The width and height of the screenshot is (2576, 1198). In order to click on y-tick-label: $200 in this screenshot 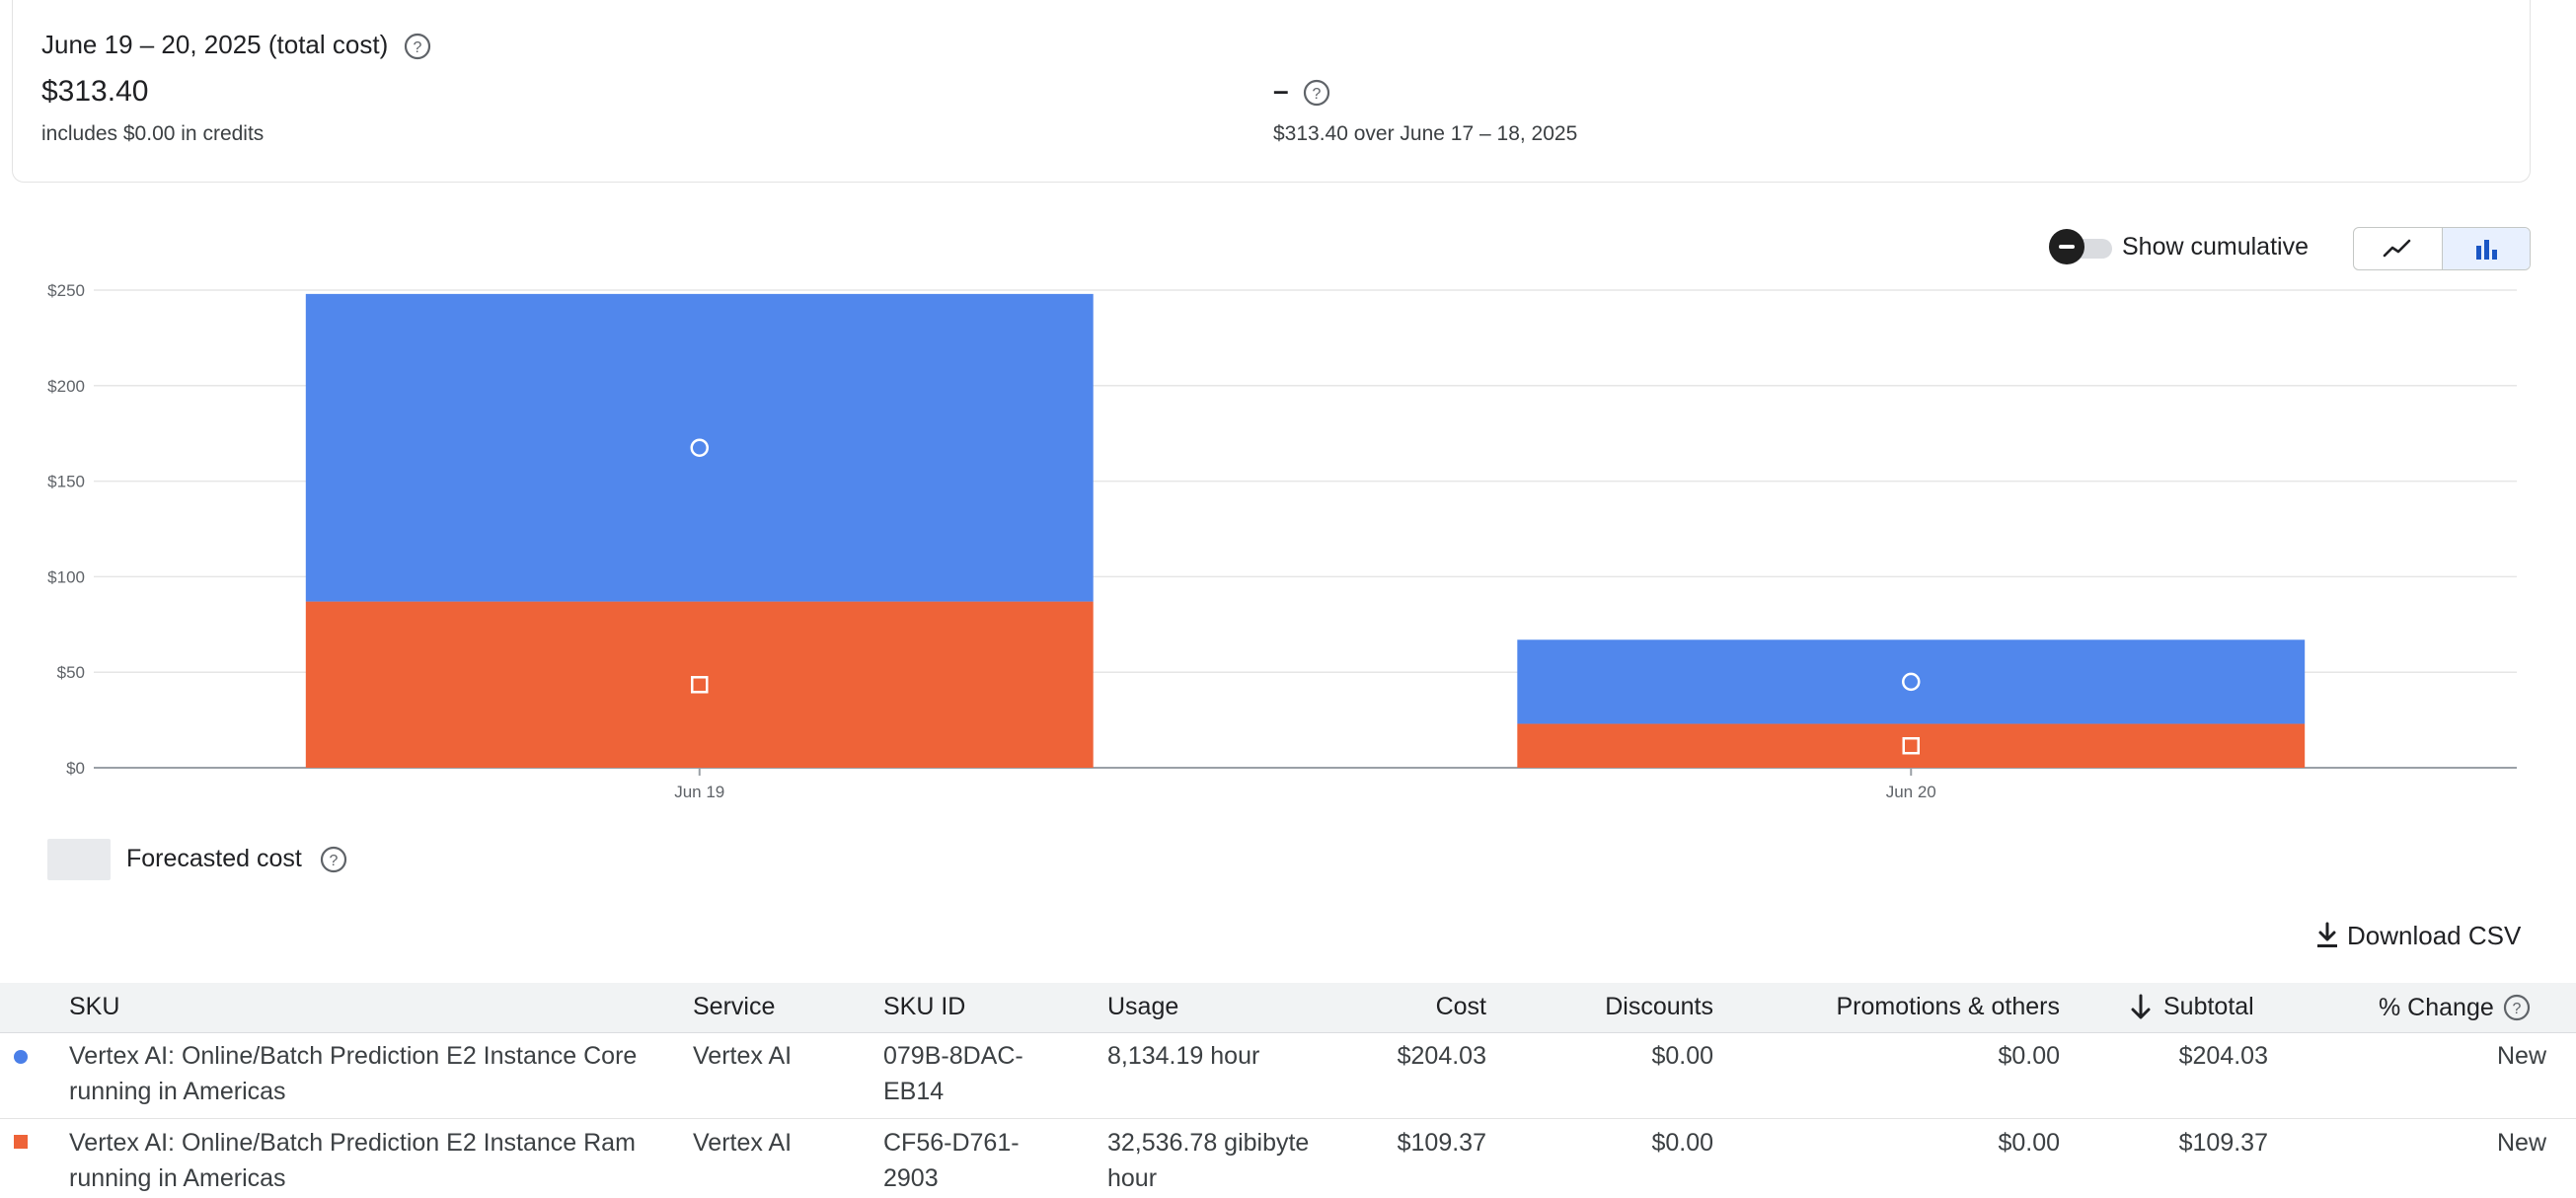, I will do `click(66, 386)`.